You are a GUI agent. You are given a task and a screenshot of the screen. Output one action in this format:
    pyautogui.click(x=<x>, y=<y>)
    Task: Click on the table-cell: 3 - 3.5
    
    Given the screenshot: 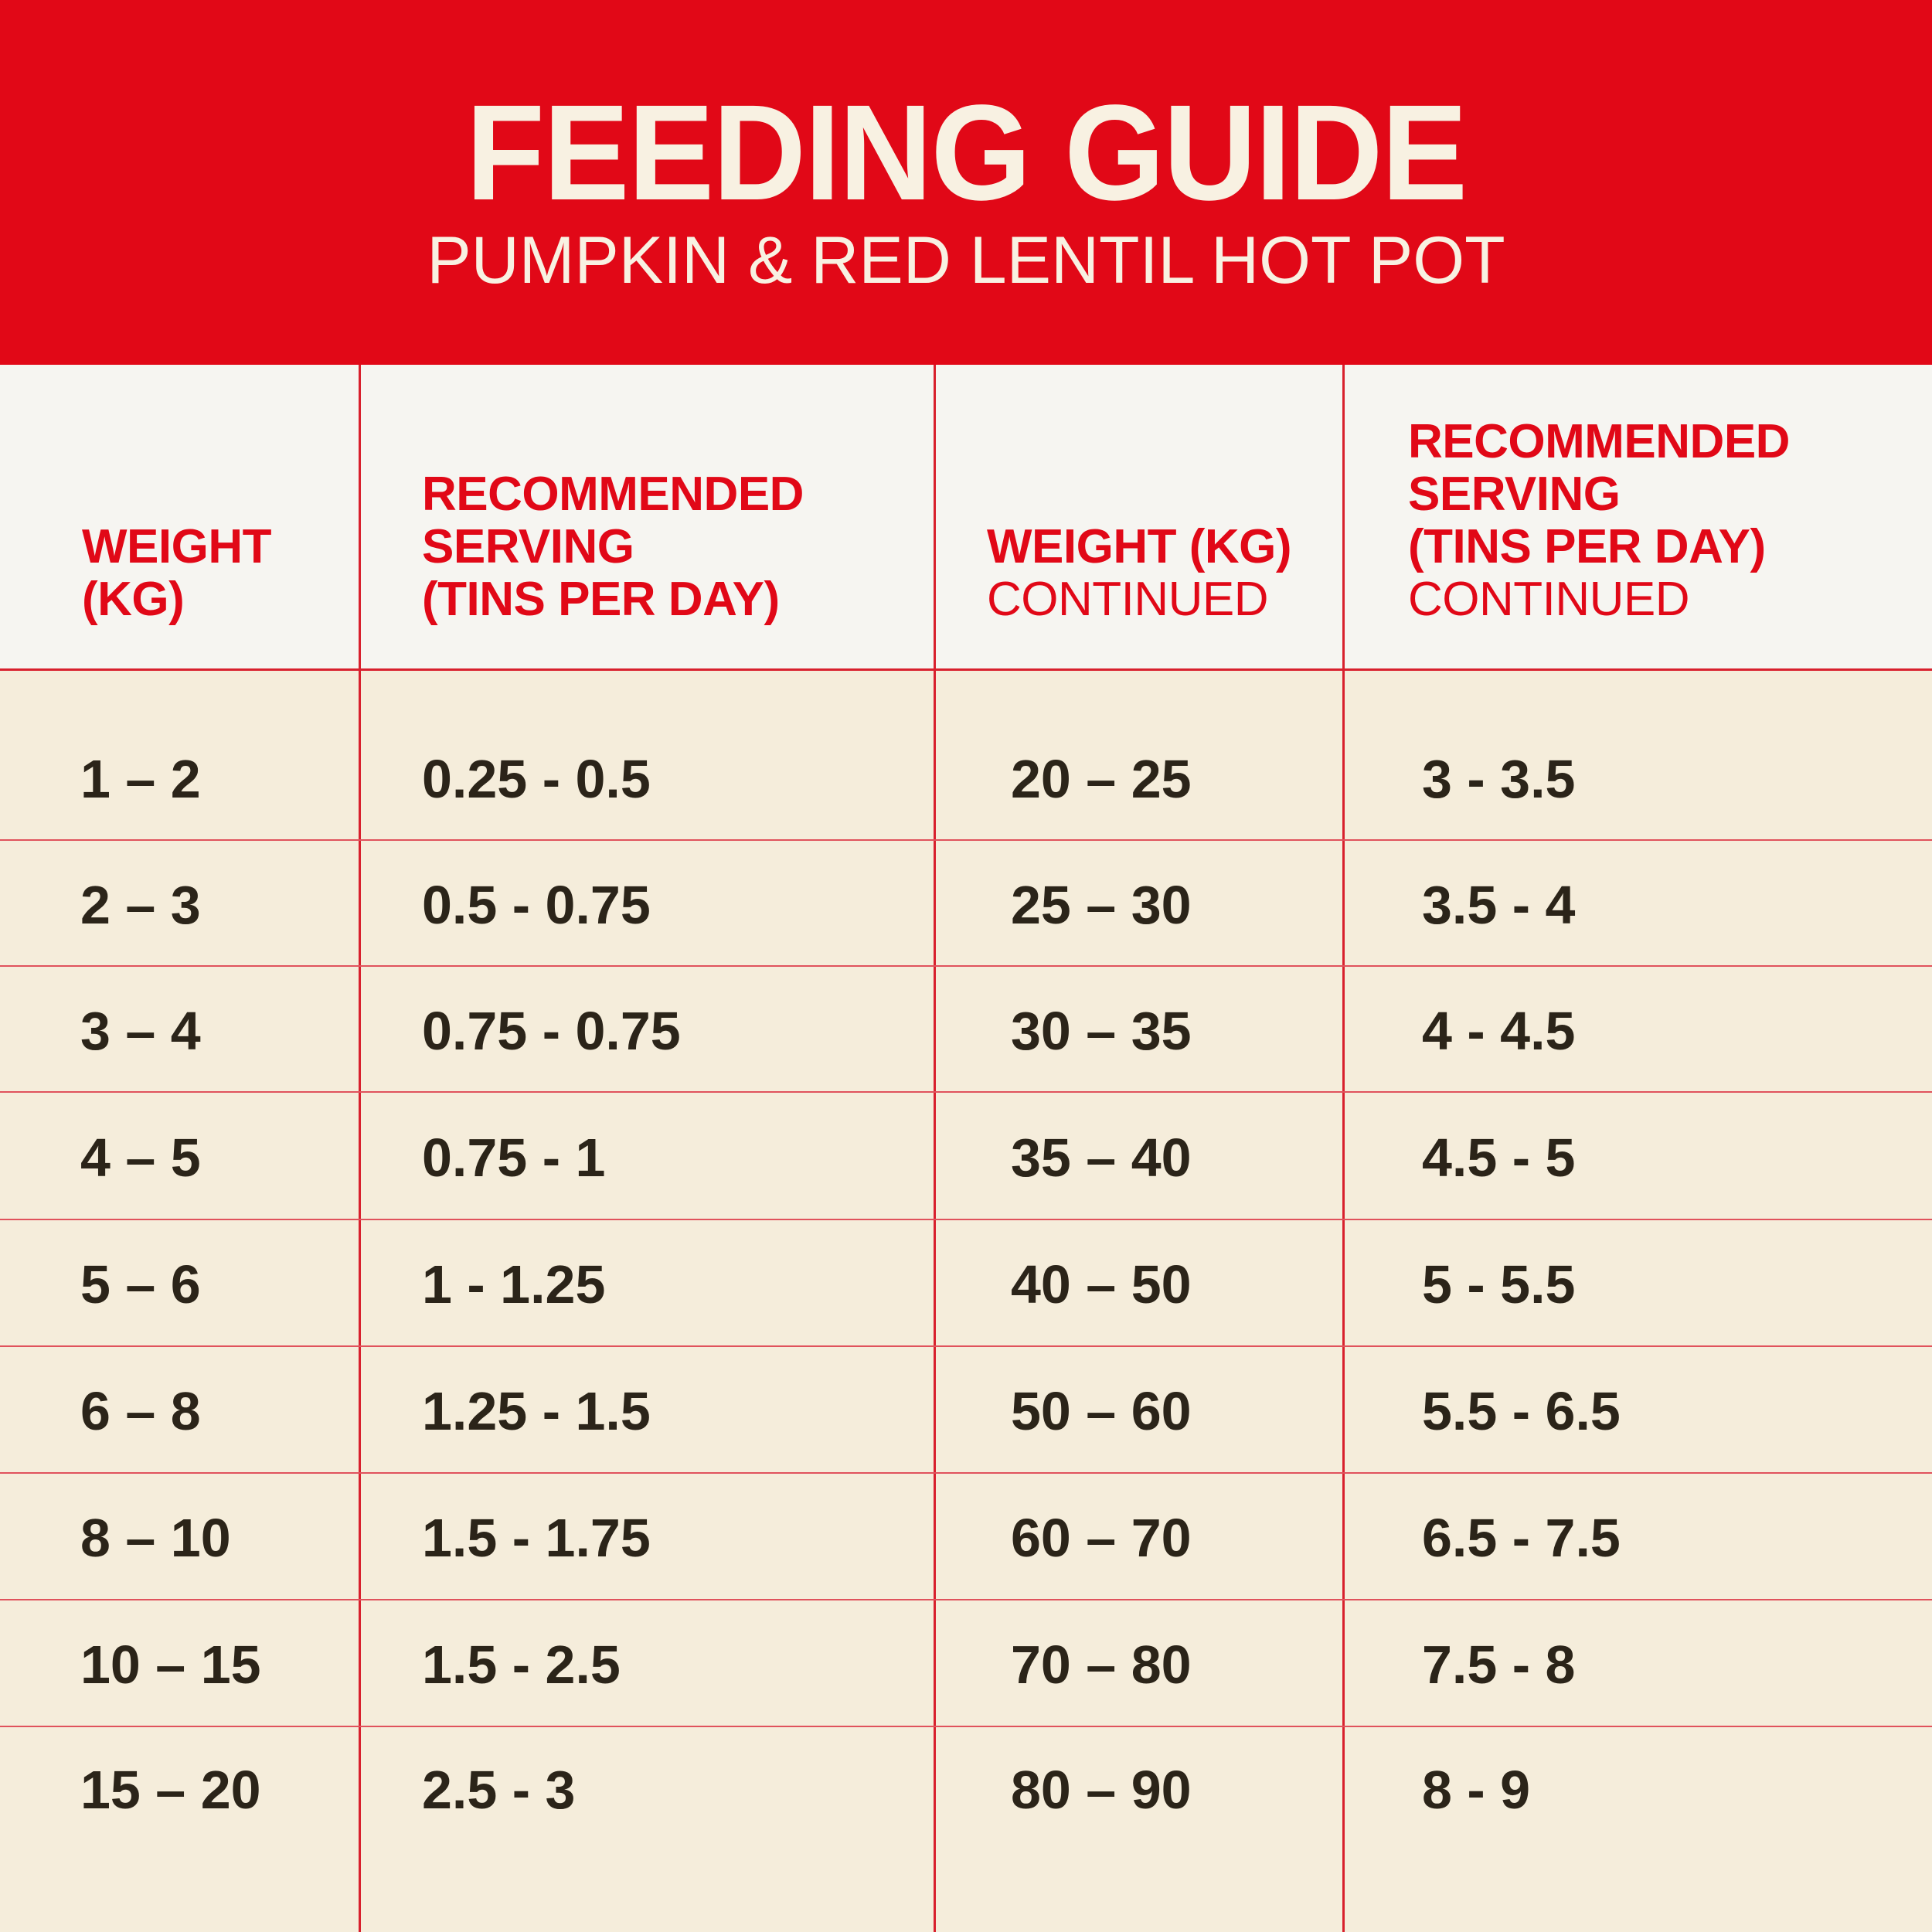 What is the action you would take?
    pyautogui.click(x=1499, y=779)
    